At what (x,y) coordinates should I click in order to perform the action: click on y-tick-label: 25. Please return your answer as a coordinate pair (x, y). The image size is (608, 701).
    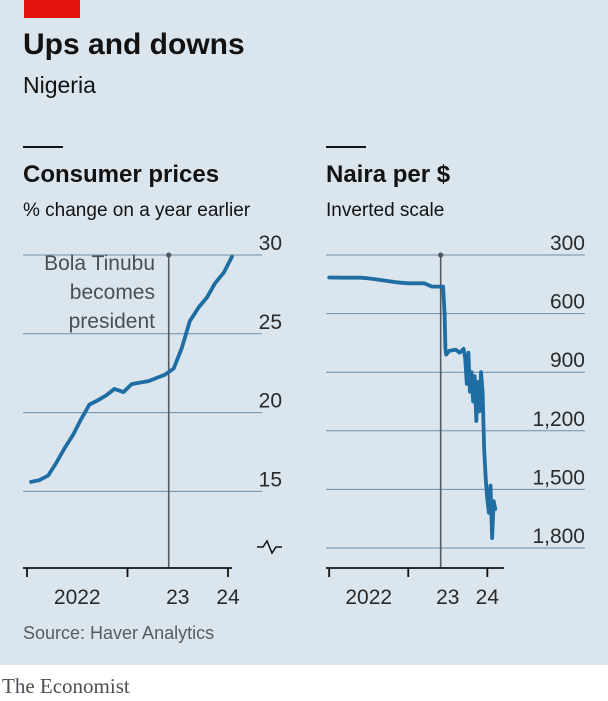
    Looking at the image, I should click on (270, 322).